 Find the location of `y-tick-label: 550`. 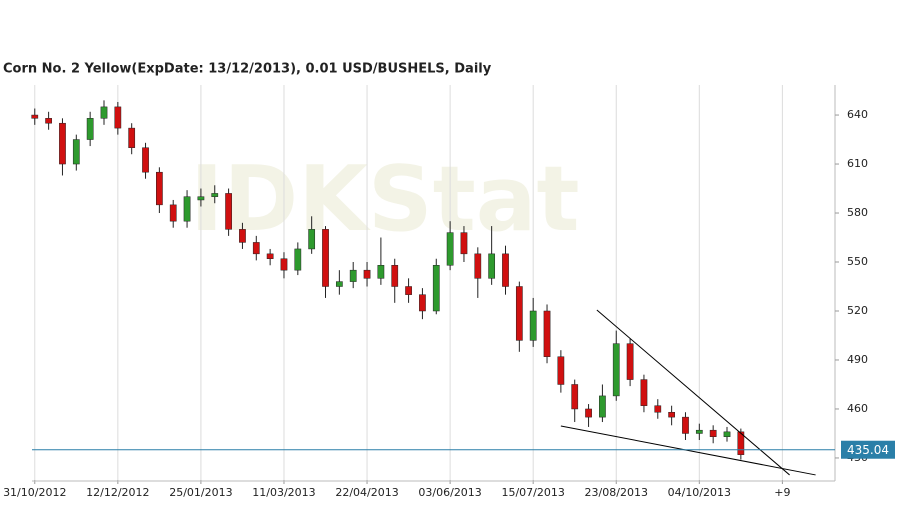

y-tick-label: 550 is located at coordinates (857, 261).